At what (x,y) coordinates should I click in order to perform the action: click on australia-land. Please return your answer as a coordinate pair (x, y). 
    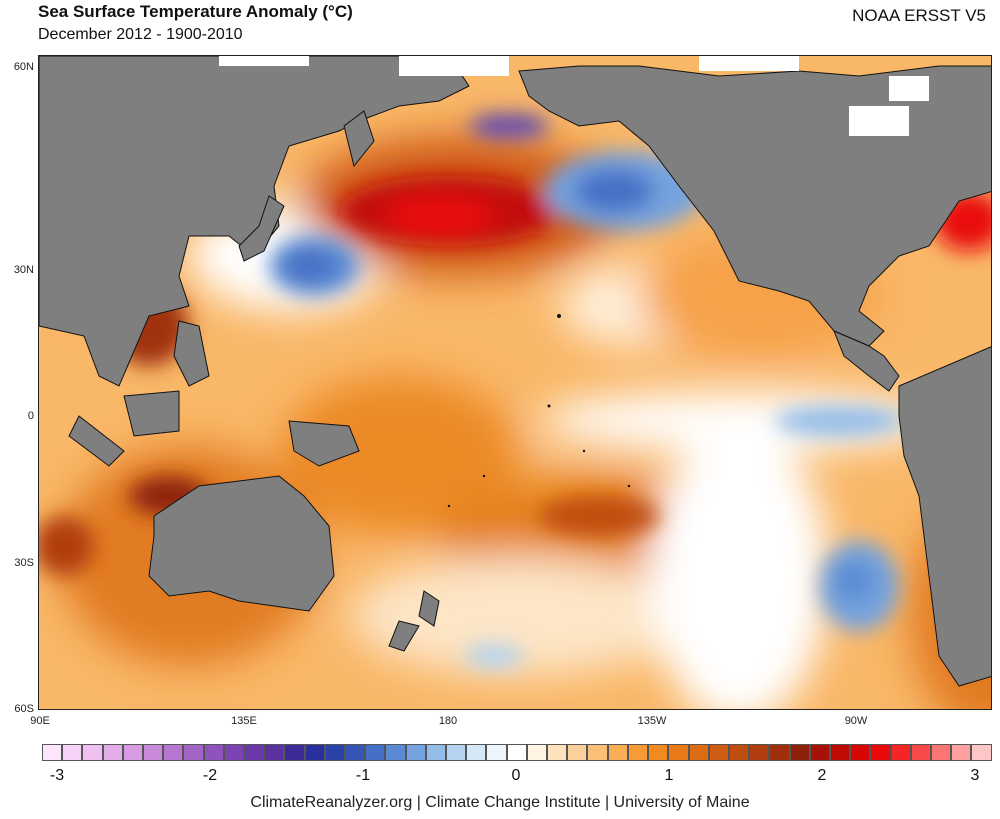
    Looking at the image, I should click on (241, 543).